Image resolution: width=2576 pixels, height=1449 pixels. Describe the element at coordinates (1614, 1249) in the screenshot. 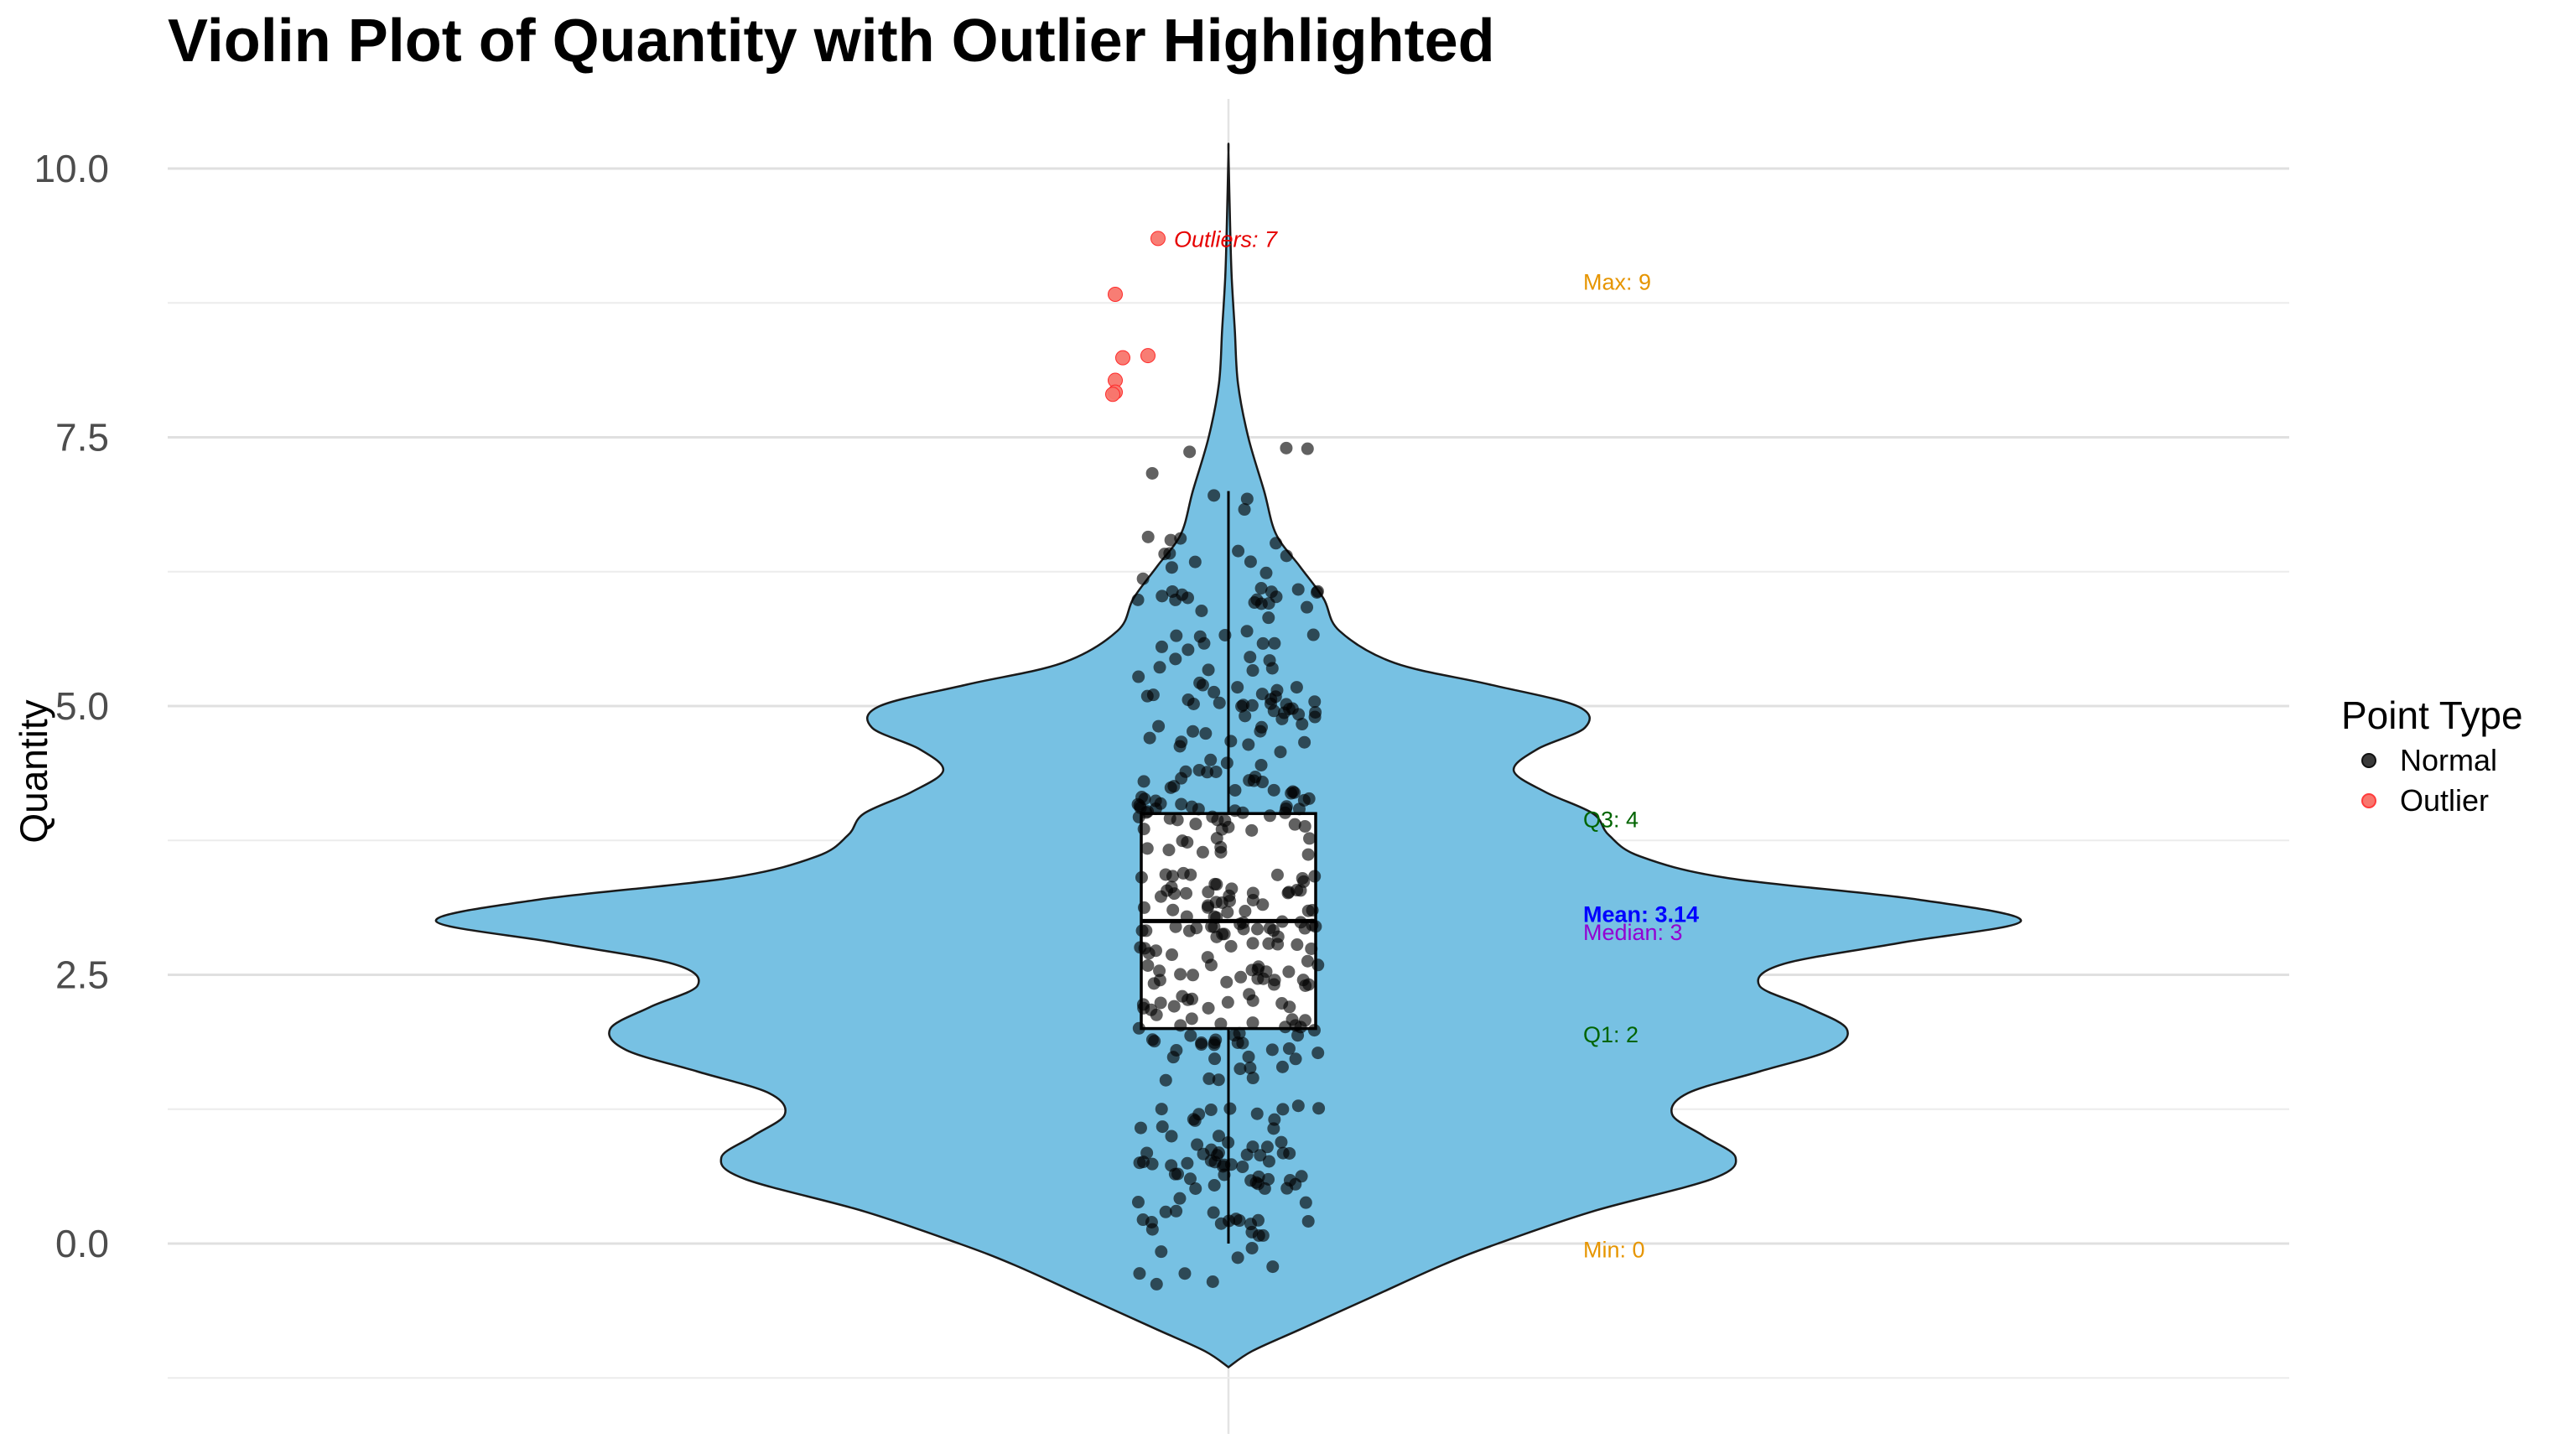

I see `annotation-label: Min: 0` at that location.